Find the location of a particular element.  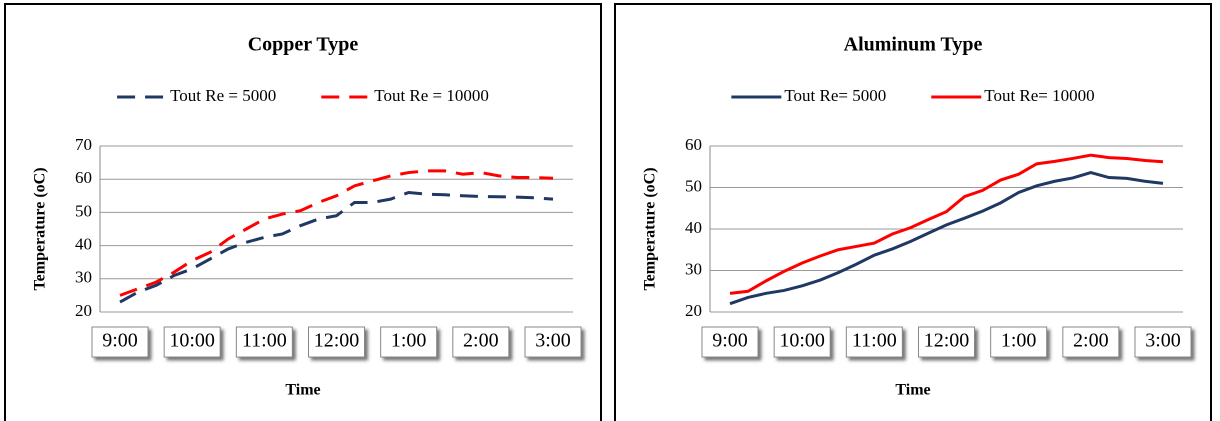

legend-label: Tout Re = 10000 is located at coordinates (431, 95).